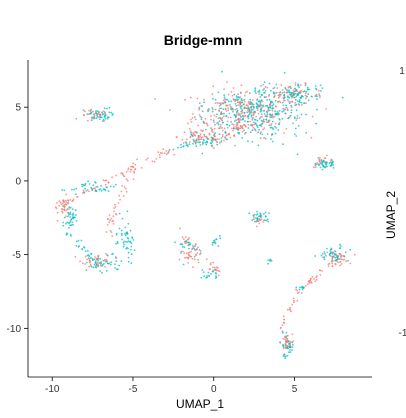  I want to click on y-tick-label: -5, so click(16, 255).